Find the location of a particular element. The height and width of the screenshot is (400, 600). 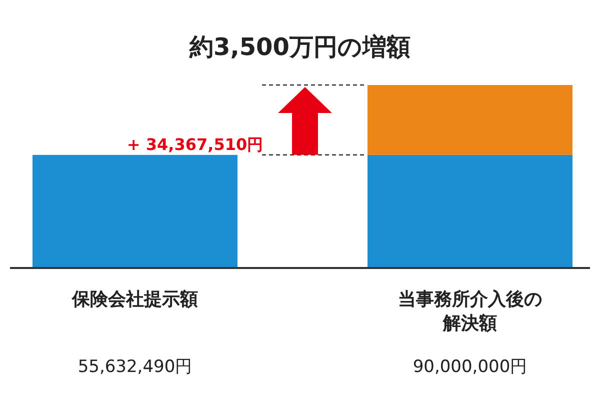

annotation: + 34,367,510円 is located at coordinates (195, 144).